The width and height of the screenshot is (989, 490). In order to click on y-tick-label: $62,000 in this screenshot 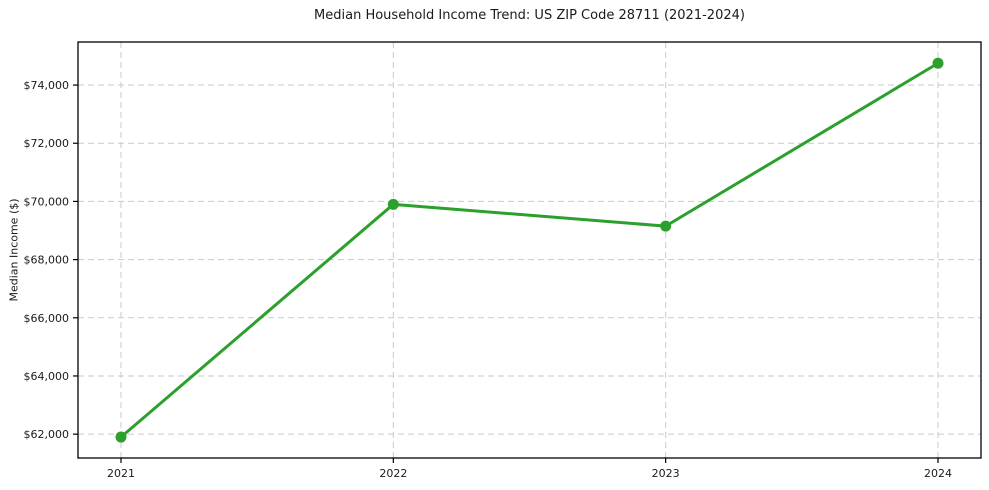, I will do `click(47, 434)`.